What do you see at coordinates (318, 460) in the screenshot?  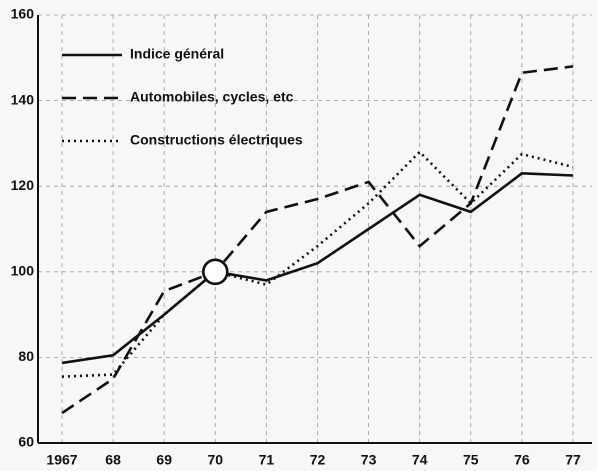 I see `x-tick-label: 72` at bounding box center [318, 460].